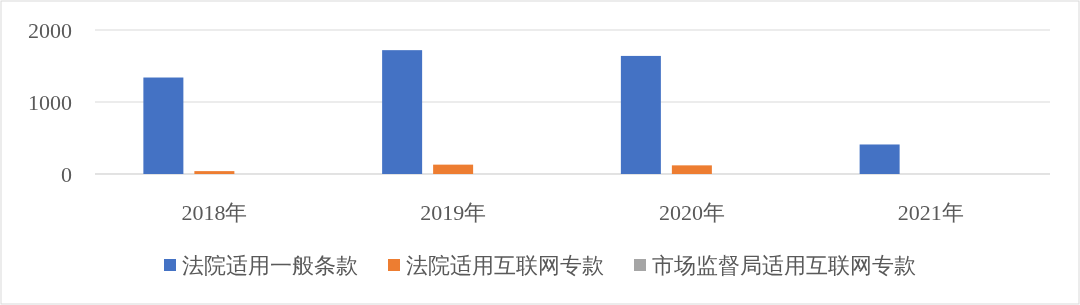  Describe the element at coordinates (505, 265) in the screenshot. I see `legend-label: 法院适用互联网专款` at that location.